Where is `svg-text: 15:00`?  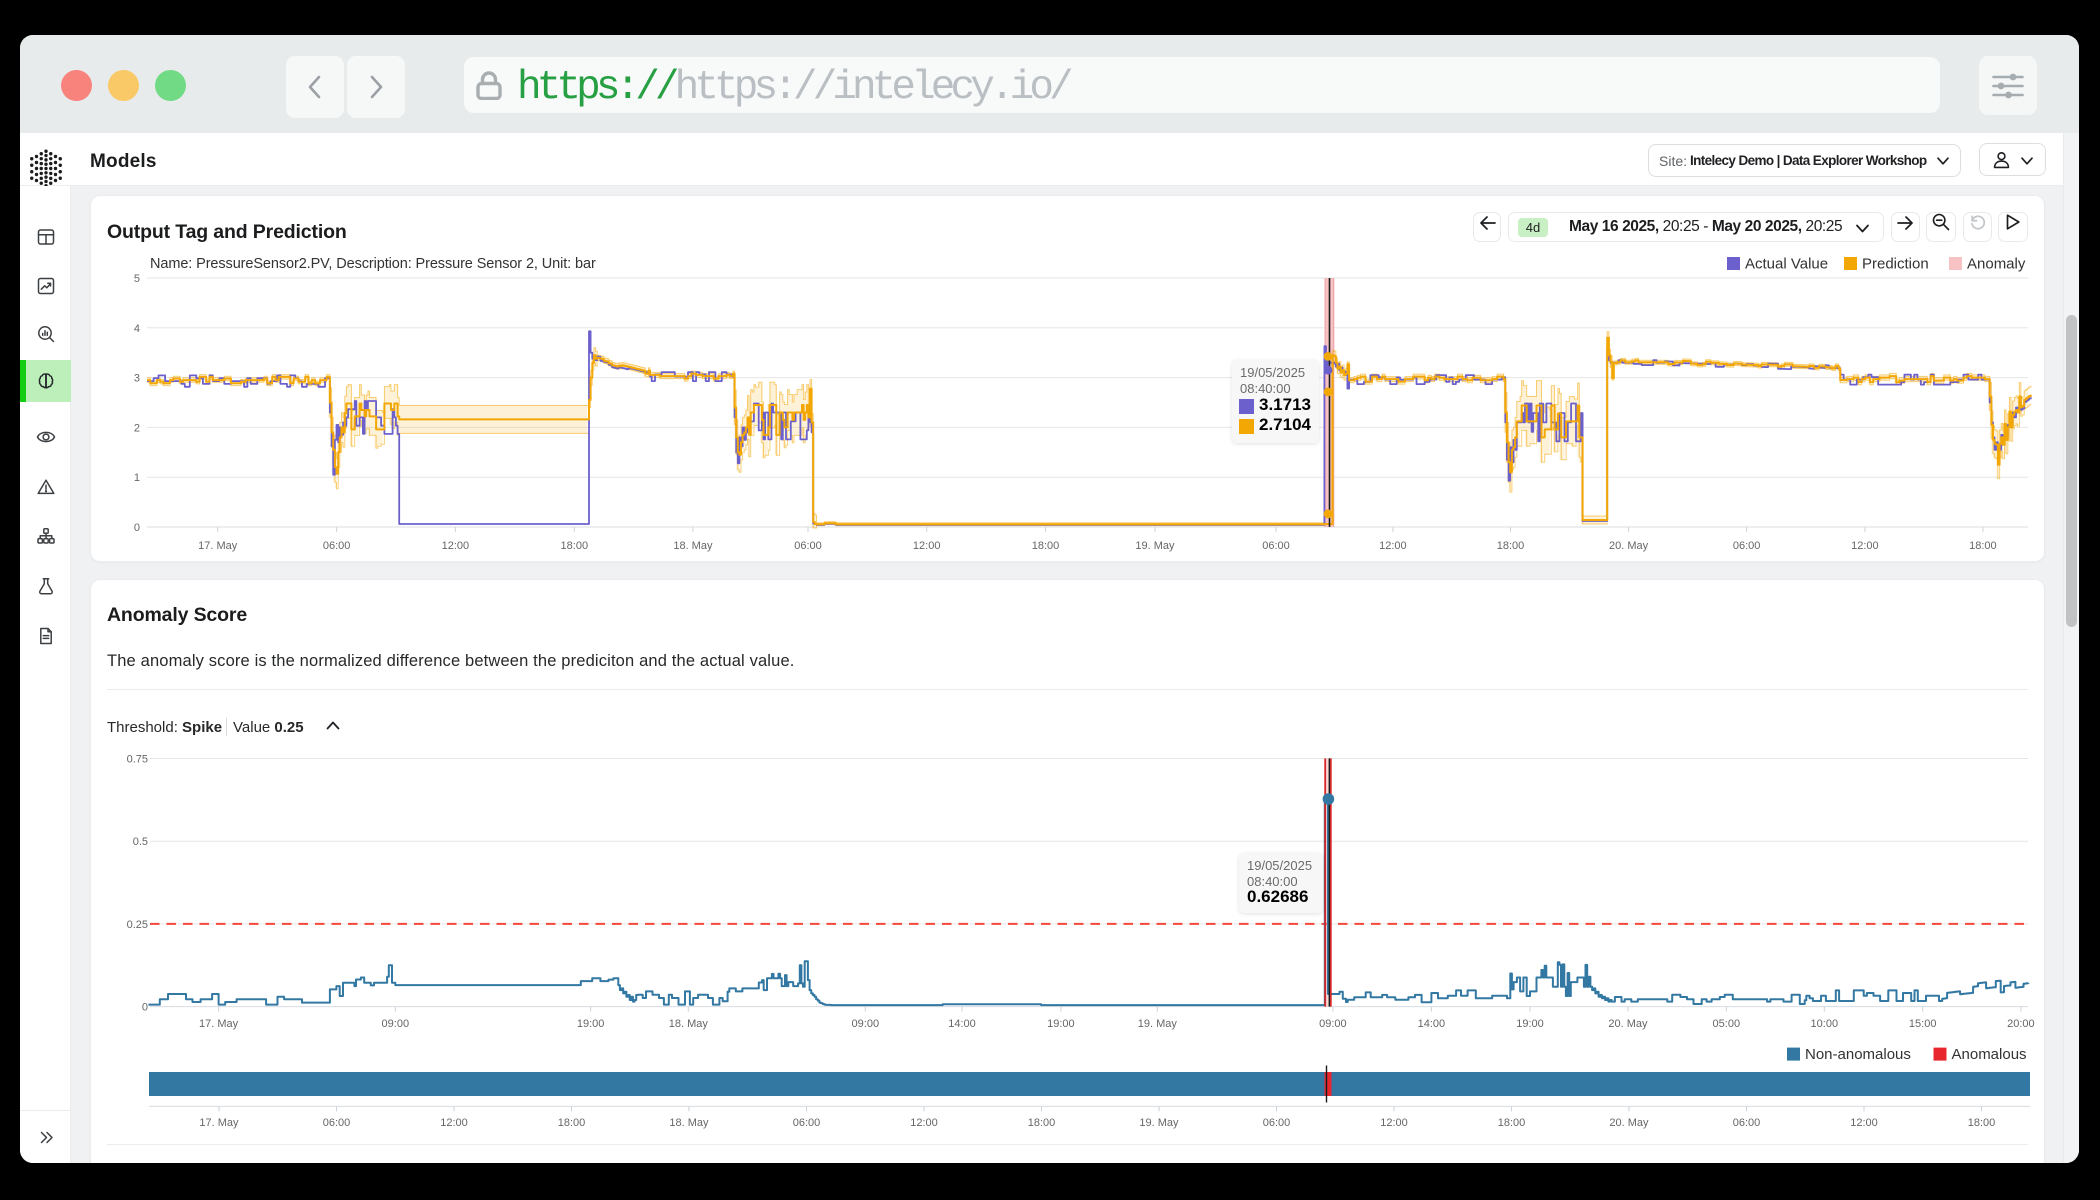 svg-text: 15:00 is located at coordinates (1923, 1024).